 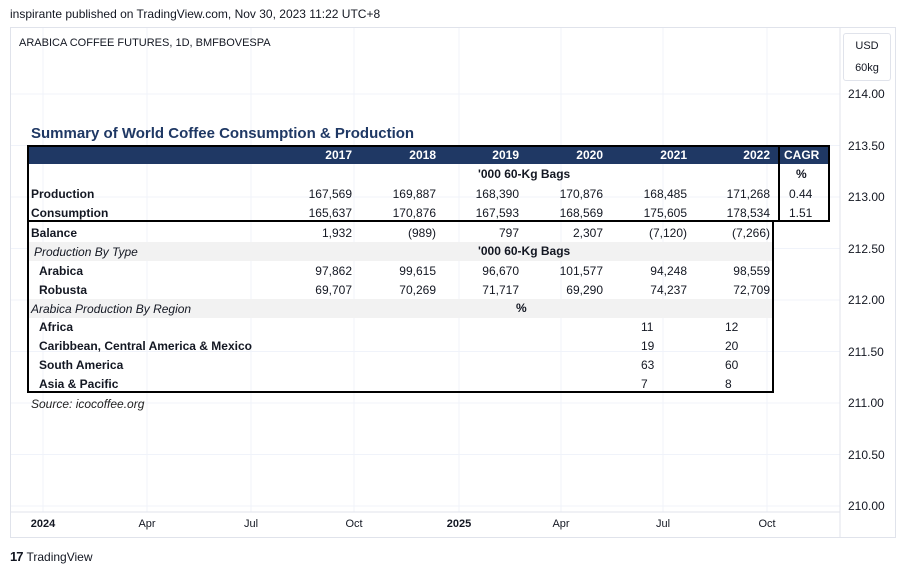 I want to click on currency-label: USD, so click(x=867, y=46).